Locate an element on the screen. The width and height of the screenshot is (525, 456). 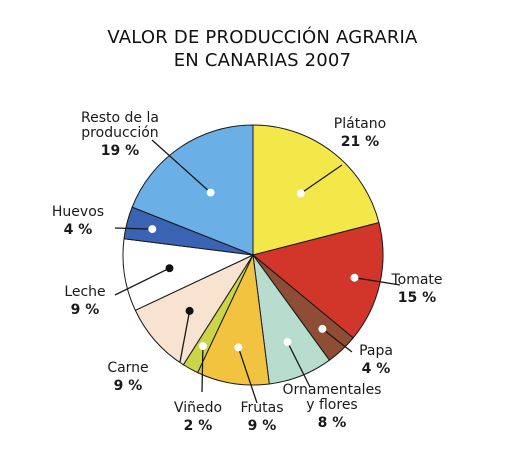
slice-marker-vinedo is located at coordinates (202, 346).